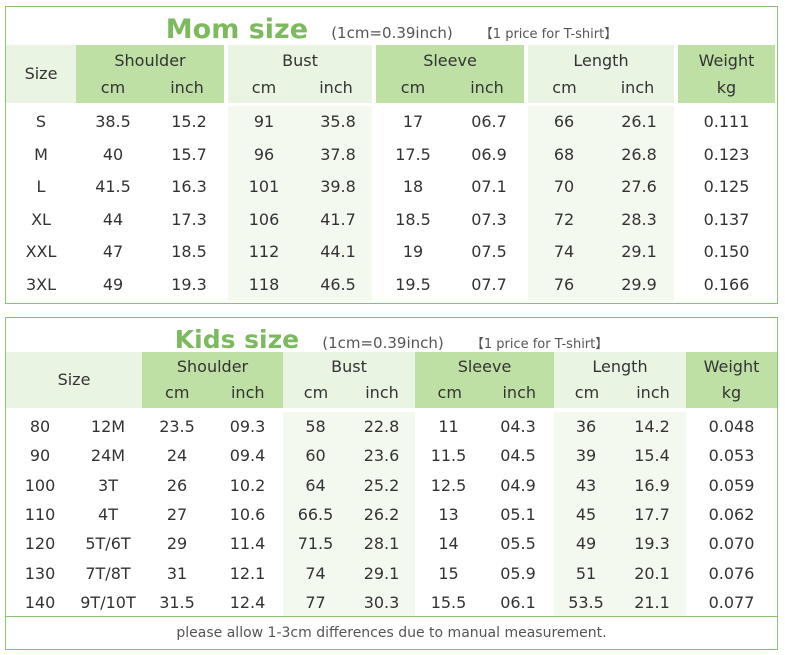  I want to click on mom-cell: 44.1, so click(338, 251).